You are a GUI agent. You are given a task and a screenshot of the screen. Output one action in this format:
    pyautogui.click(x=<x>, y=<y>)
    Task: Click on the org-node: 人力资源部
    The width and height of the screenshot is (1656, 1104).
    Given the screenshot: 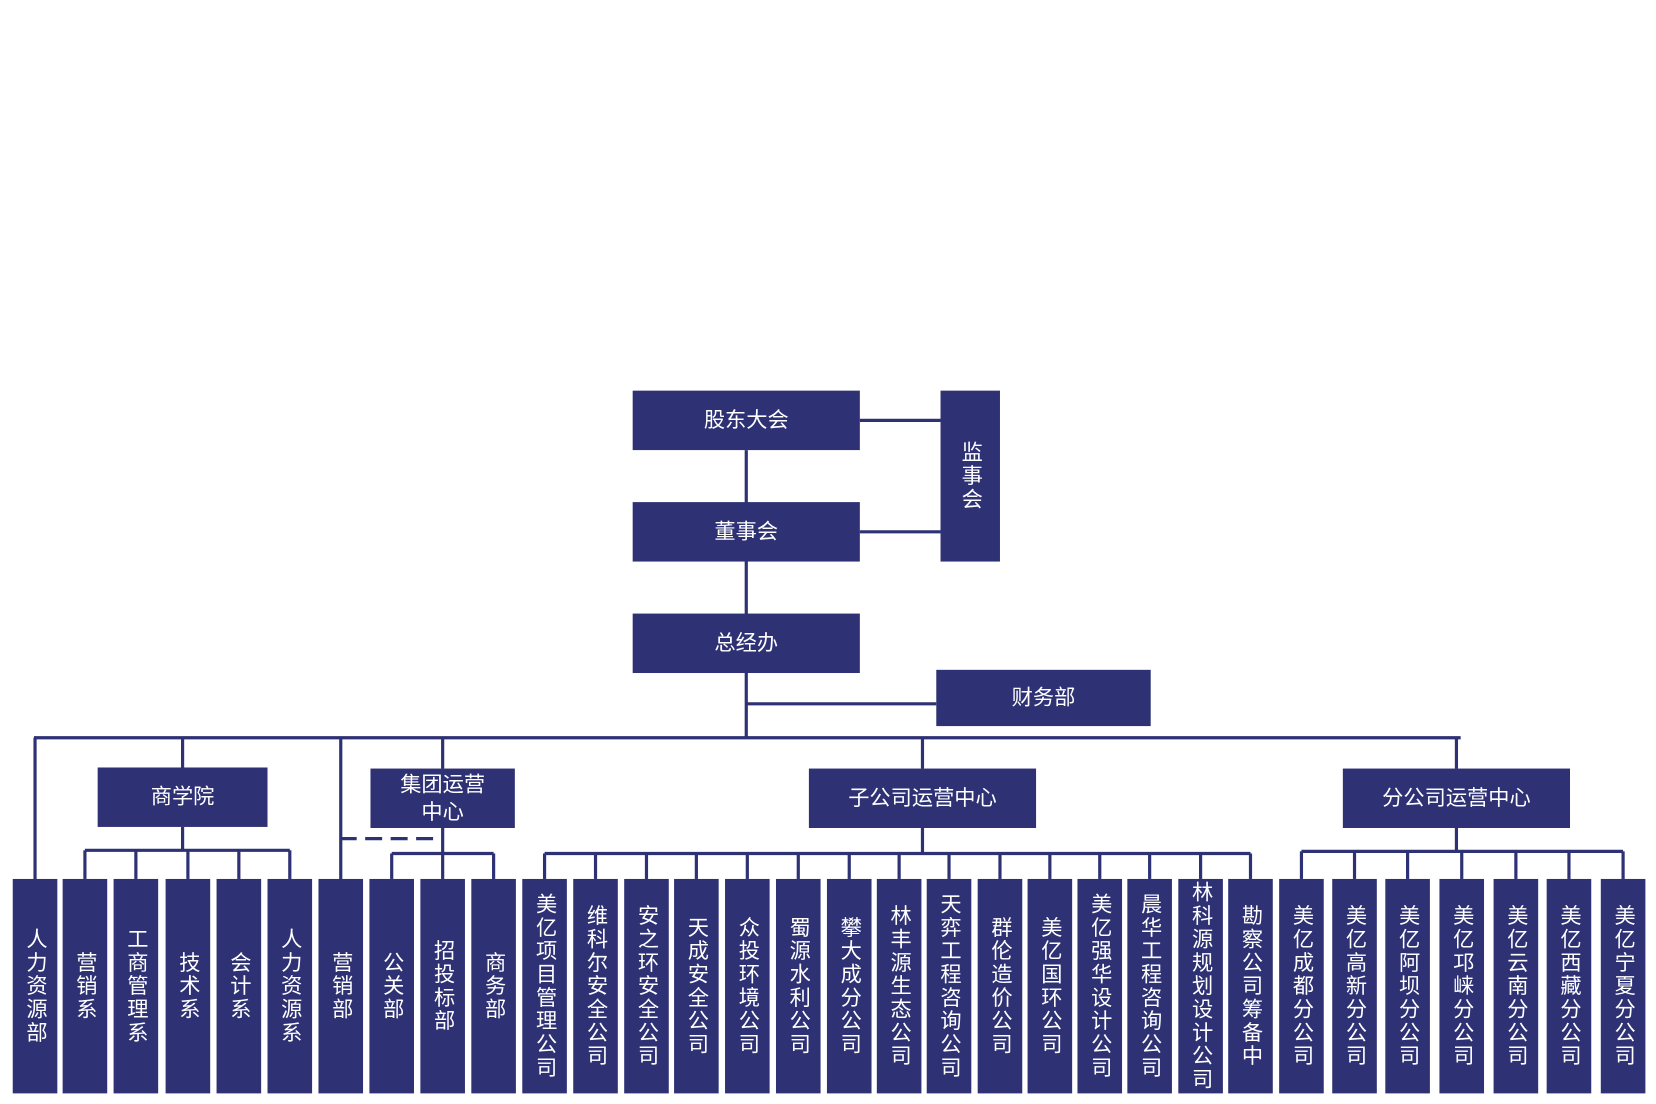 What is the action you would take?
    pyautogui.click(x=35, y=986)
    